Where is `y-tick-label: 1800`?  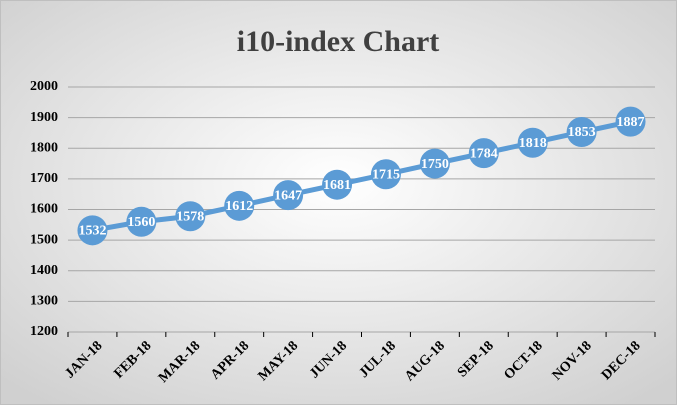
y-tick-label: 1800 is located at coordinates (44, 147).